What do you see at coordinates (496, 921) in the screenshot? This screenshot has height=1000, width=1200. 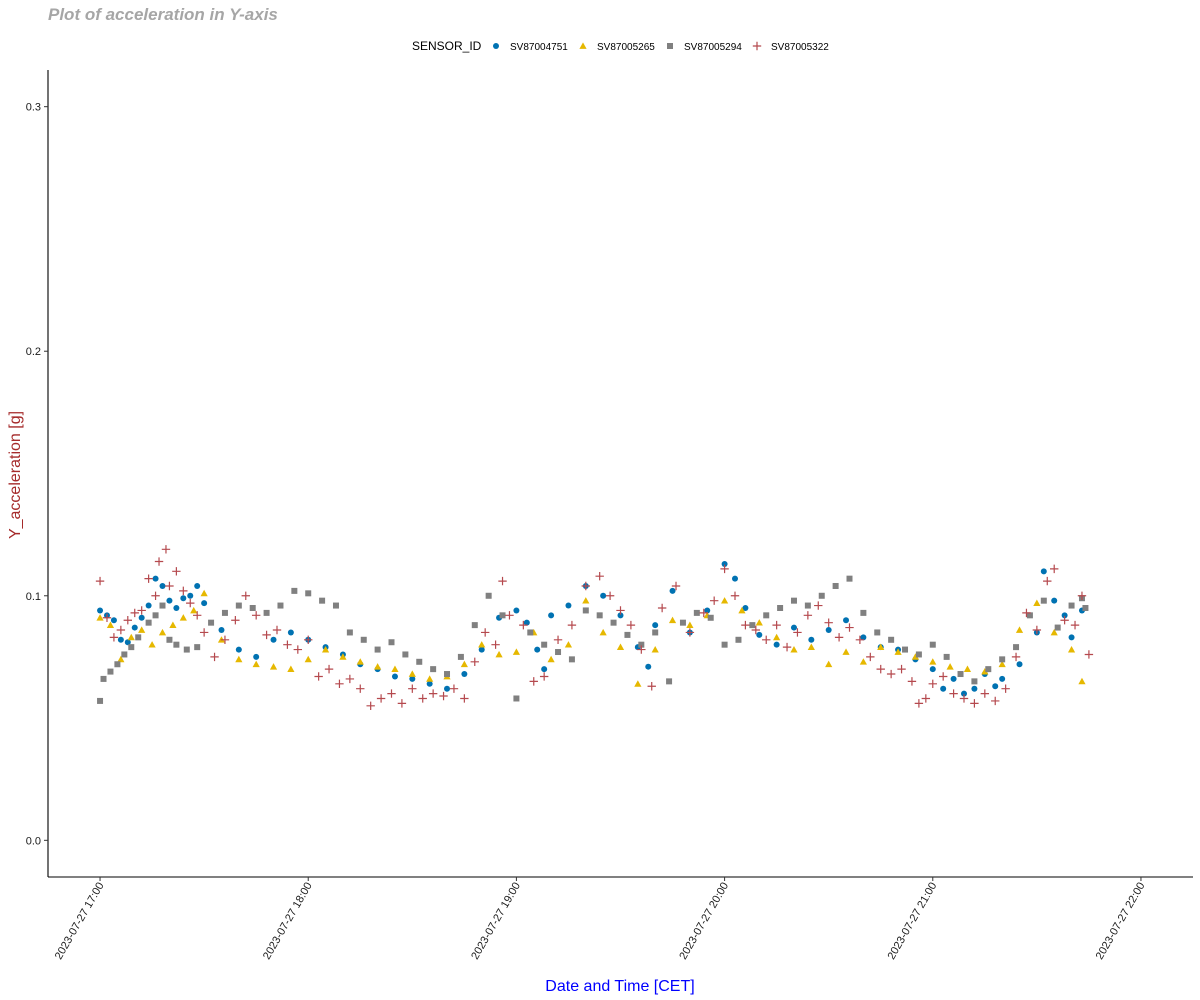 I see `x-tick-label: 2023-07-27 19:00` at bounding box center [496, 921].